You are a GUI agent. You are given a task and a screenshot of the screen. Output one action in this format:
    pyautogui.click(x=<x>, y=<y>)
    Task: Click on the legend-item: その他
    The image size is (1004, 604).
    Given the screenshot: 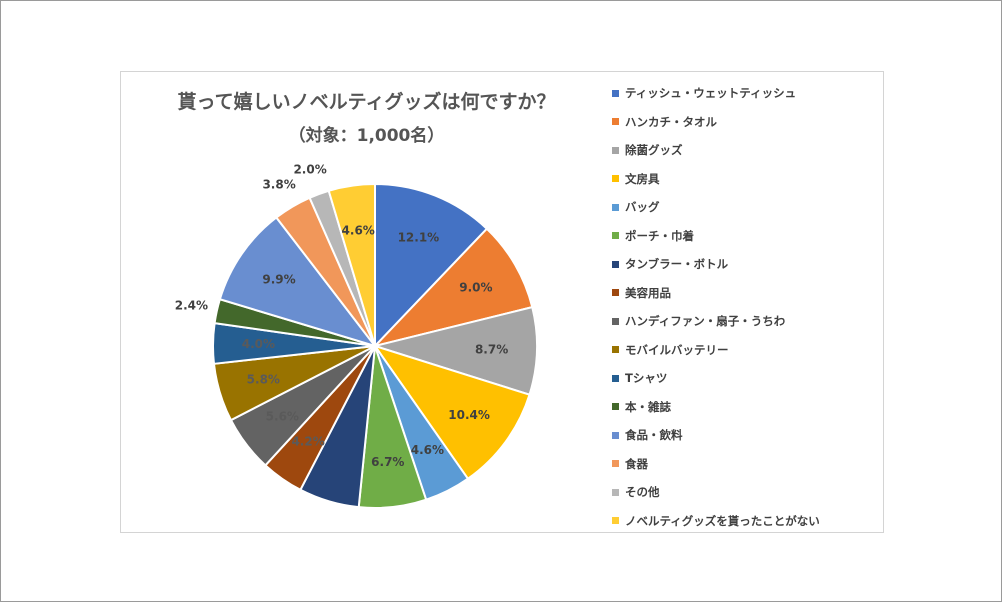 What is the action you would take?
    pyautogui.click(x=746, y=492)
    